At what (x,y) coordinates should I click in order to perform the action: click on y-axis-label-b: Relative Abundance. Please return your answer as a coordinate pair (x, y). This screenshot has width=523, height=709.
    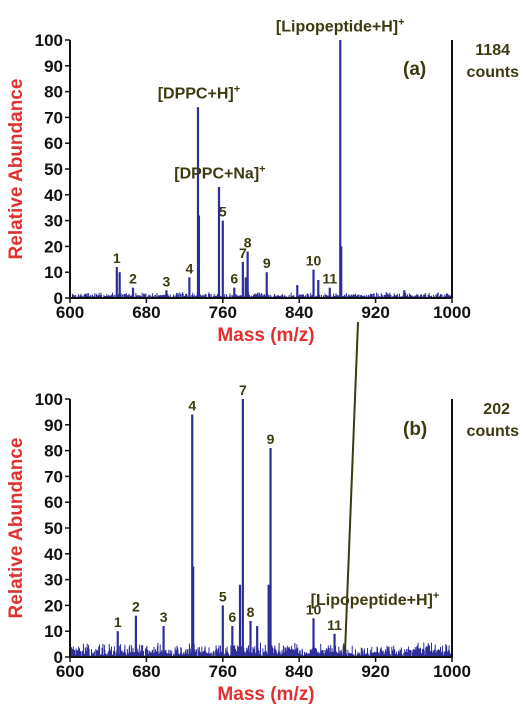
    Looking at the image, I should click on (16, 528).